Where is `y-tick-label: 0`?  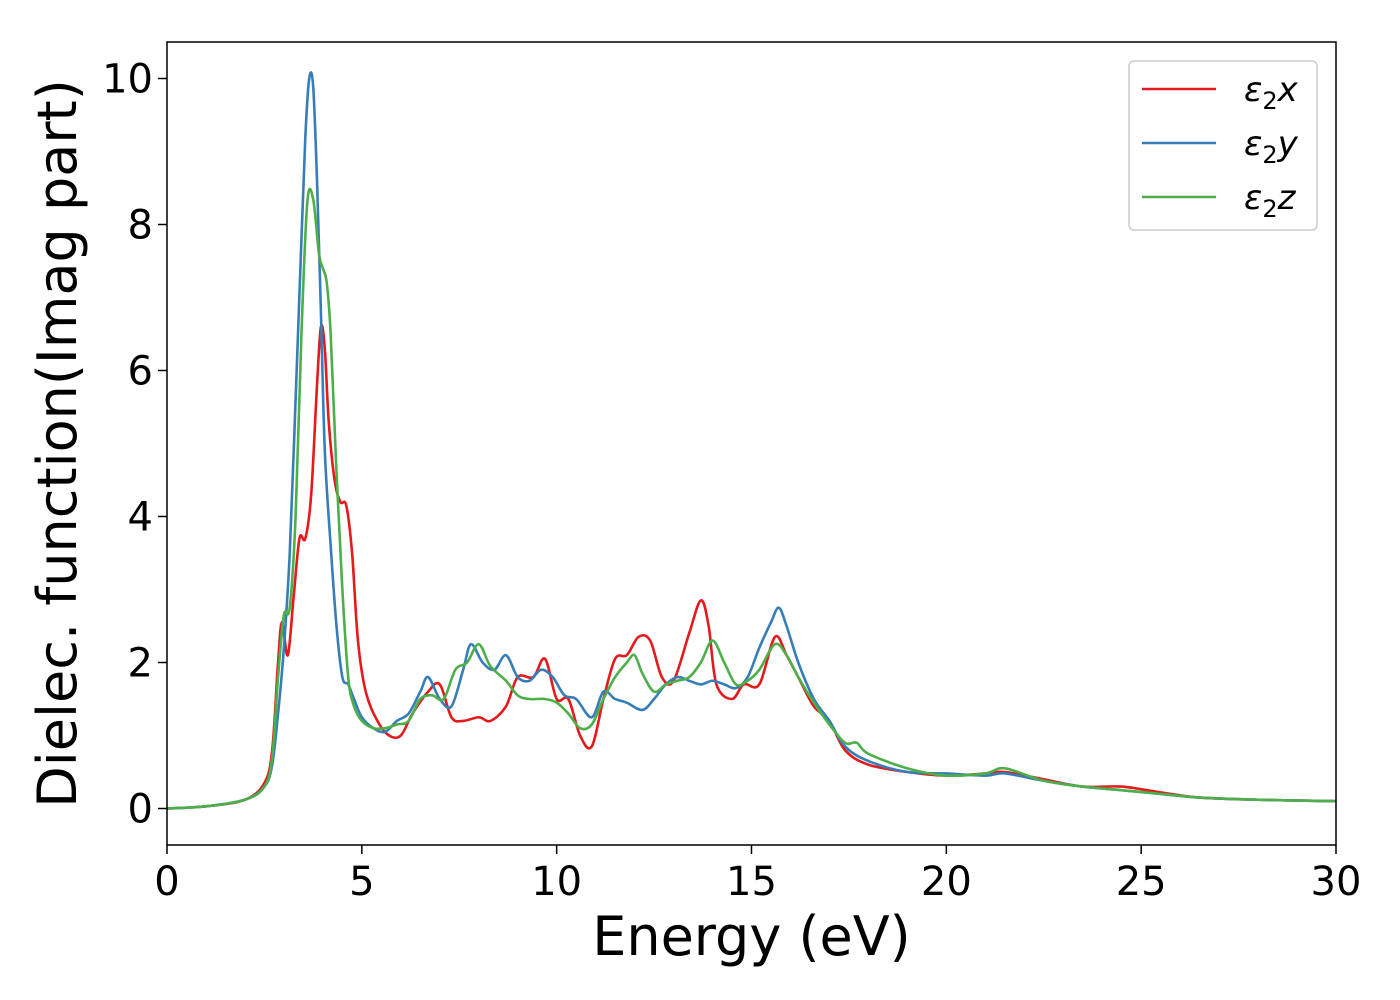
y-tick-label: 0 is located at coordinates (140, 810).